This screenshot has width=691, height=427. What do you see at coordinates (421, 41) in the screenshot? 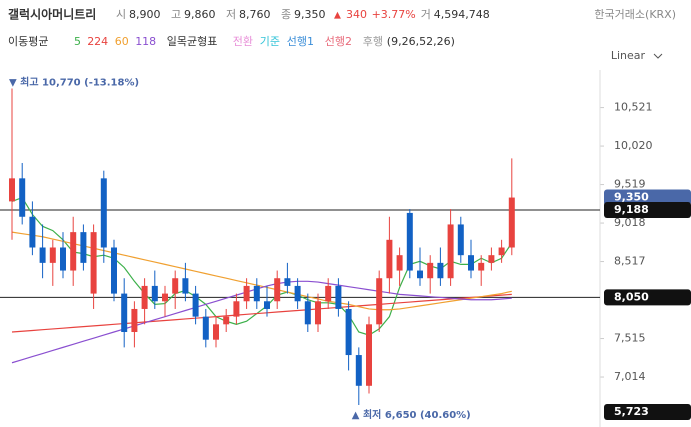
I see `ichimoku-params: (9,26,52,26)` at bounding box center [421, 41].